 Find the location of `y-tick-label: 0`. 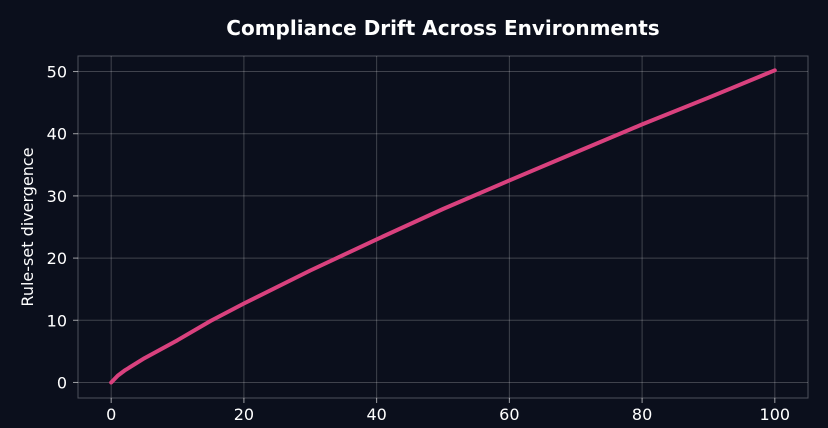

y-tick-label: 0 is located at coordinates (62, 382).